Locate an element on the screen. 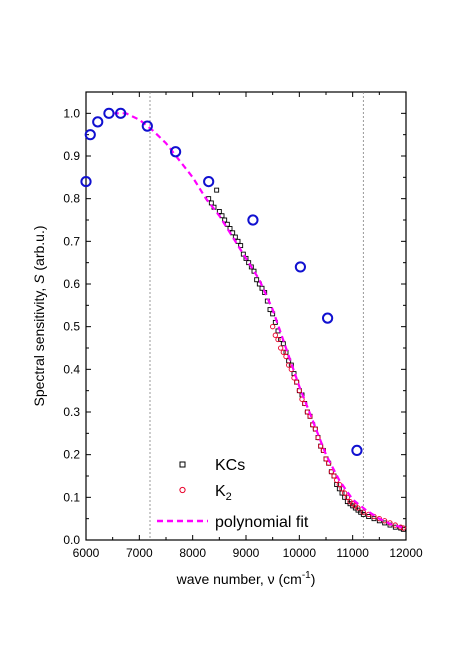  series-k2 is located at coordinates (338, 427).